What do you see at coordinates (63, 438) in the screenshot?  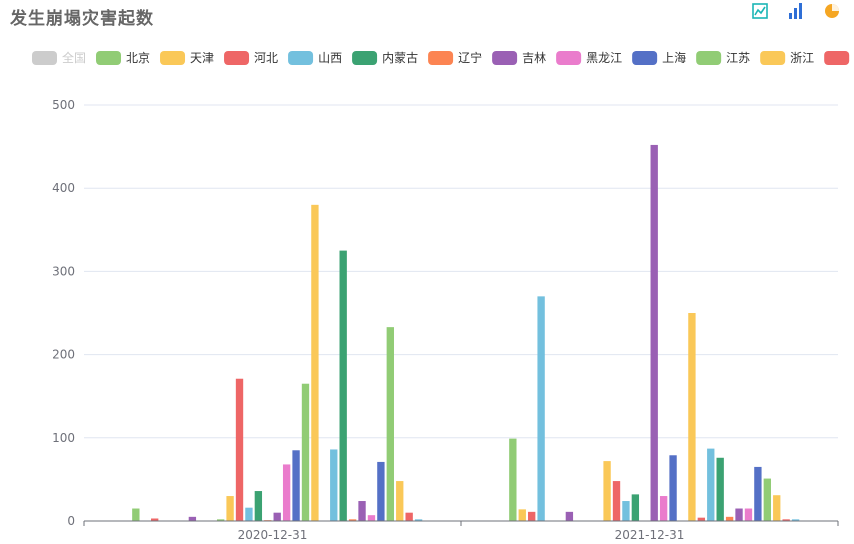 I see `y-tick-label: 100` at bounding box center [63, 438].